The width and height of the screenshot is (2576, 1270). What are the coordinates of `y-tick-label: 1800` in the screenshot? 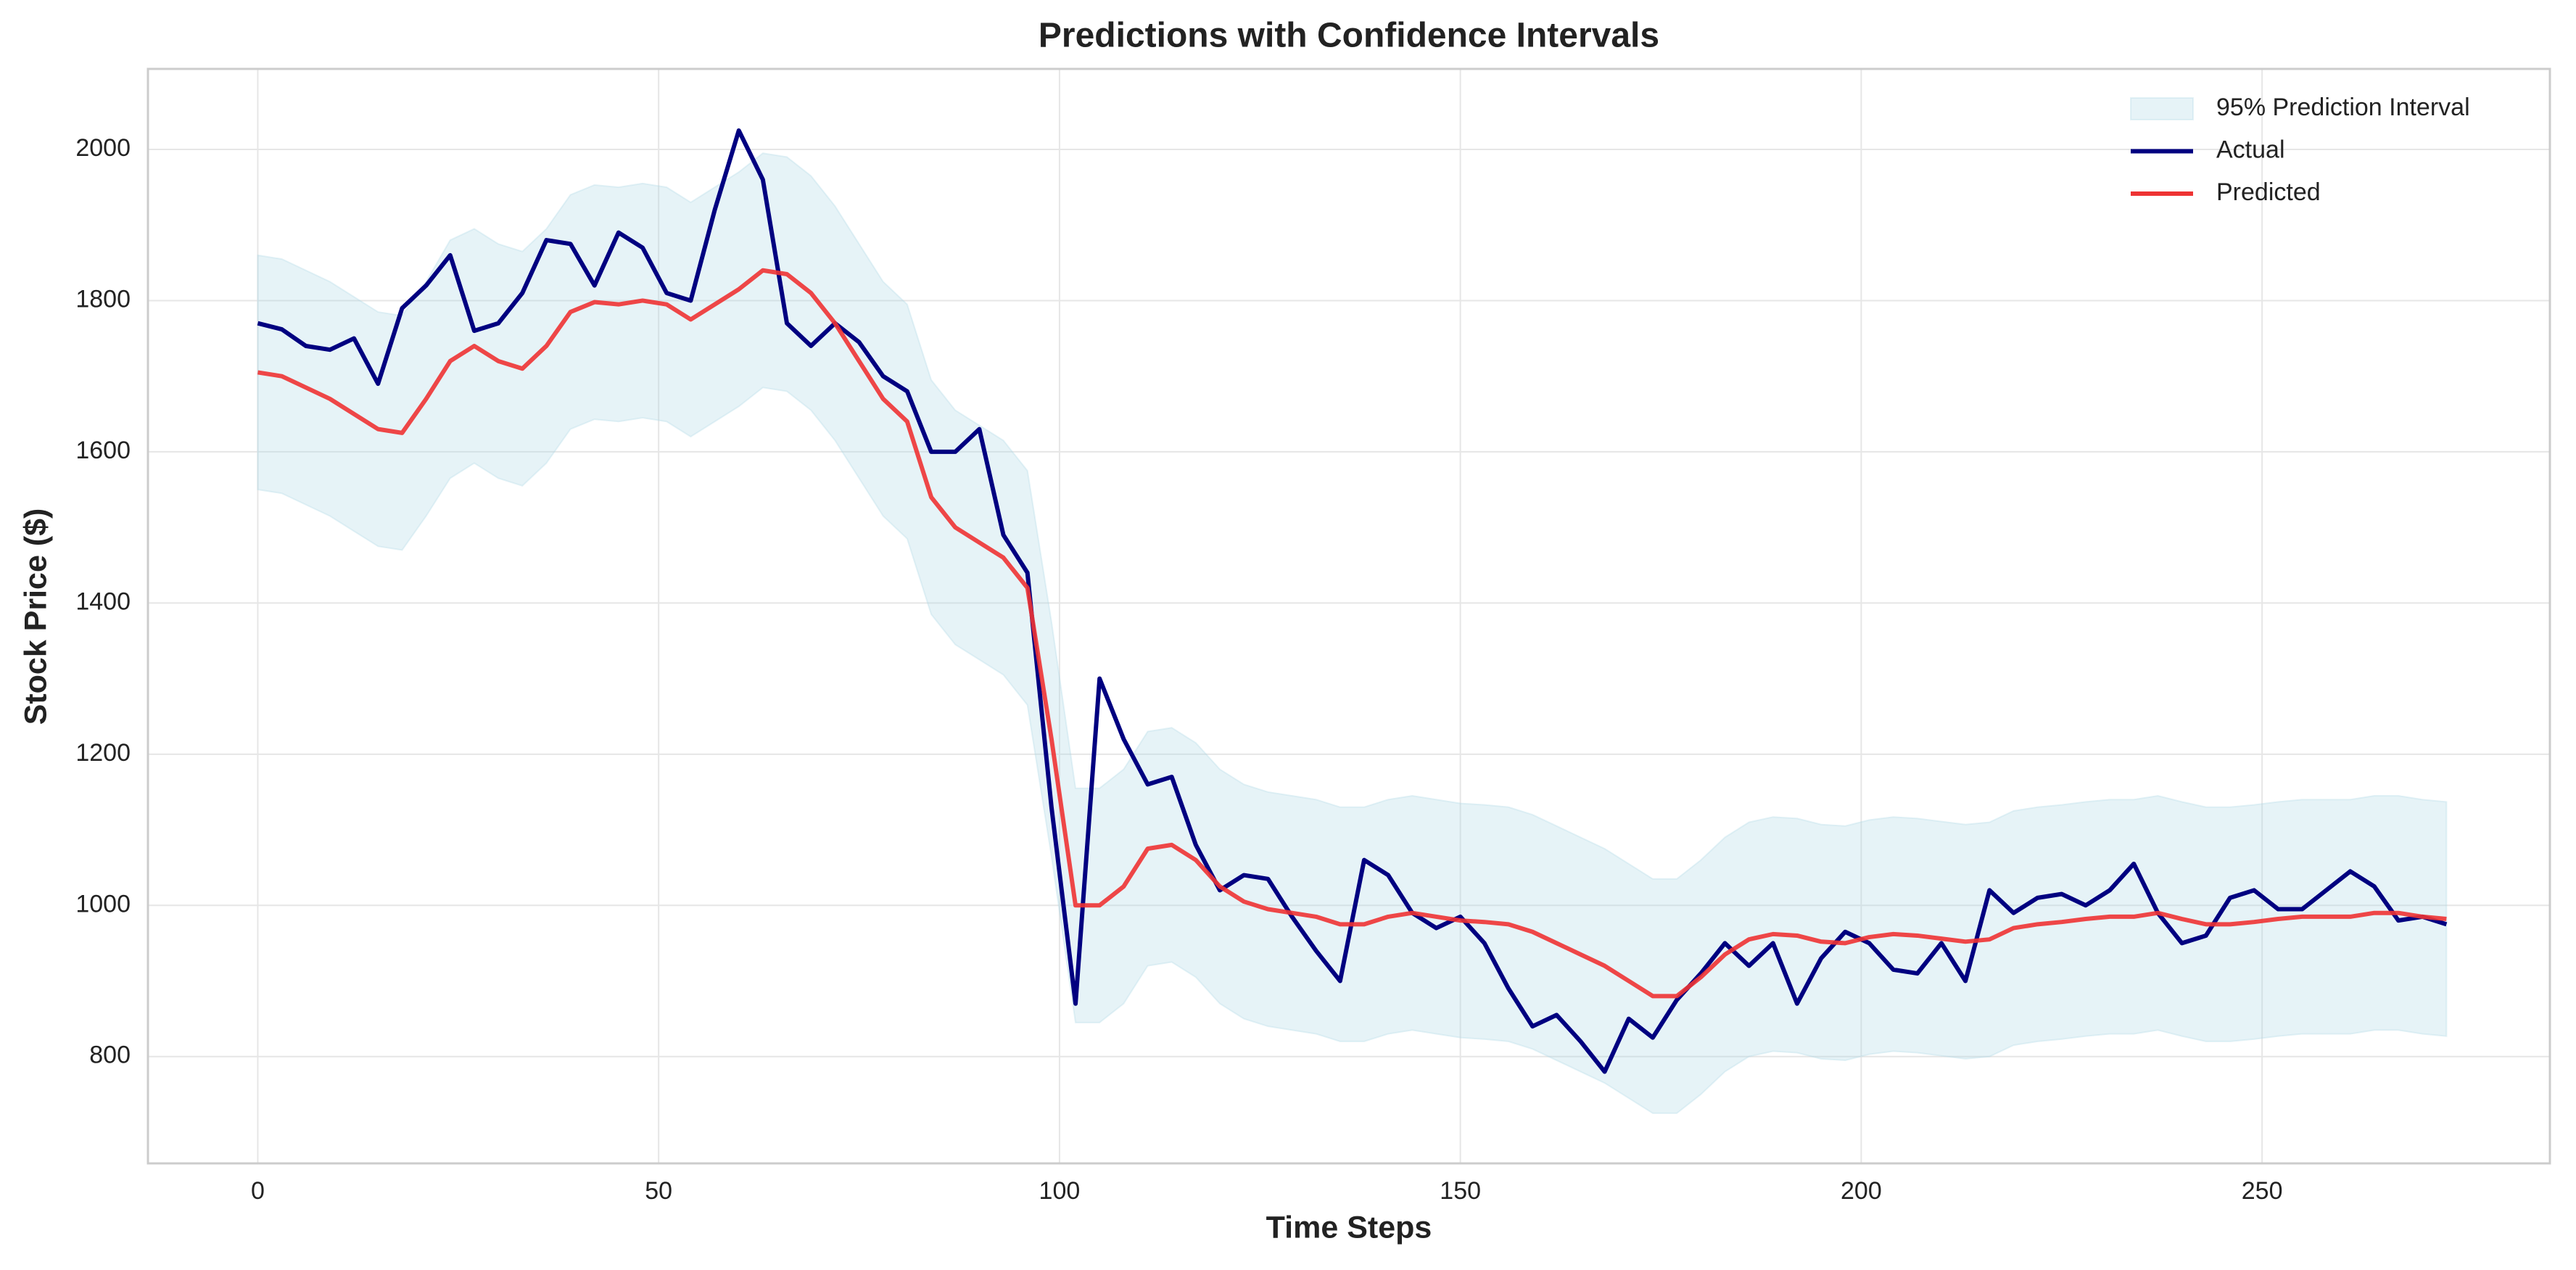 It's located at (103, 299).